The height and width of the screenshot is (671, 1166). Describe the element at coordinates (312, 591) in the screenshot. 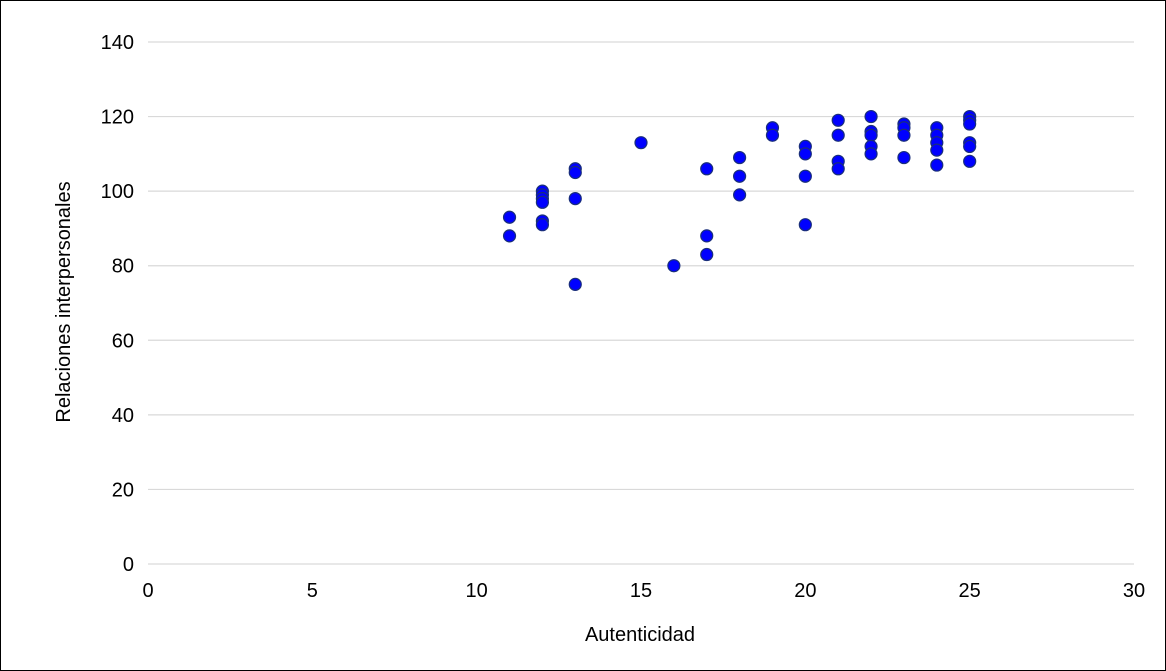

I see `x-tick-label: 5` at that location.